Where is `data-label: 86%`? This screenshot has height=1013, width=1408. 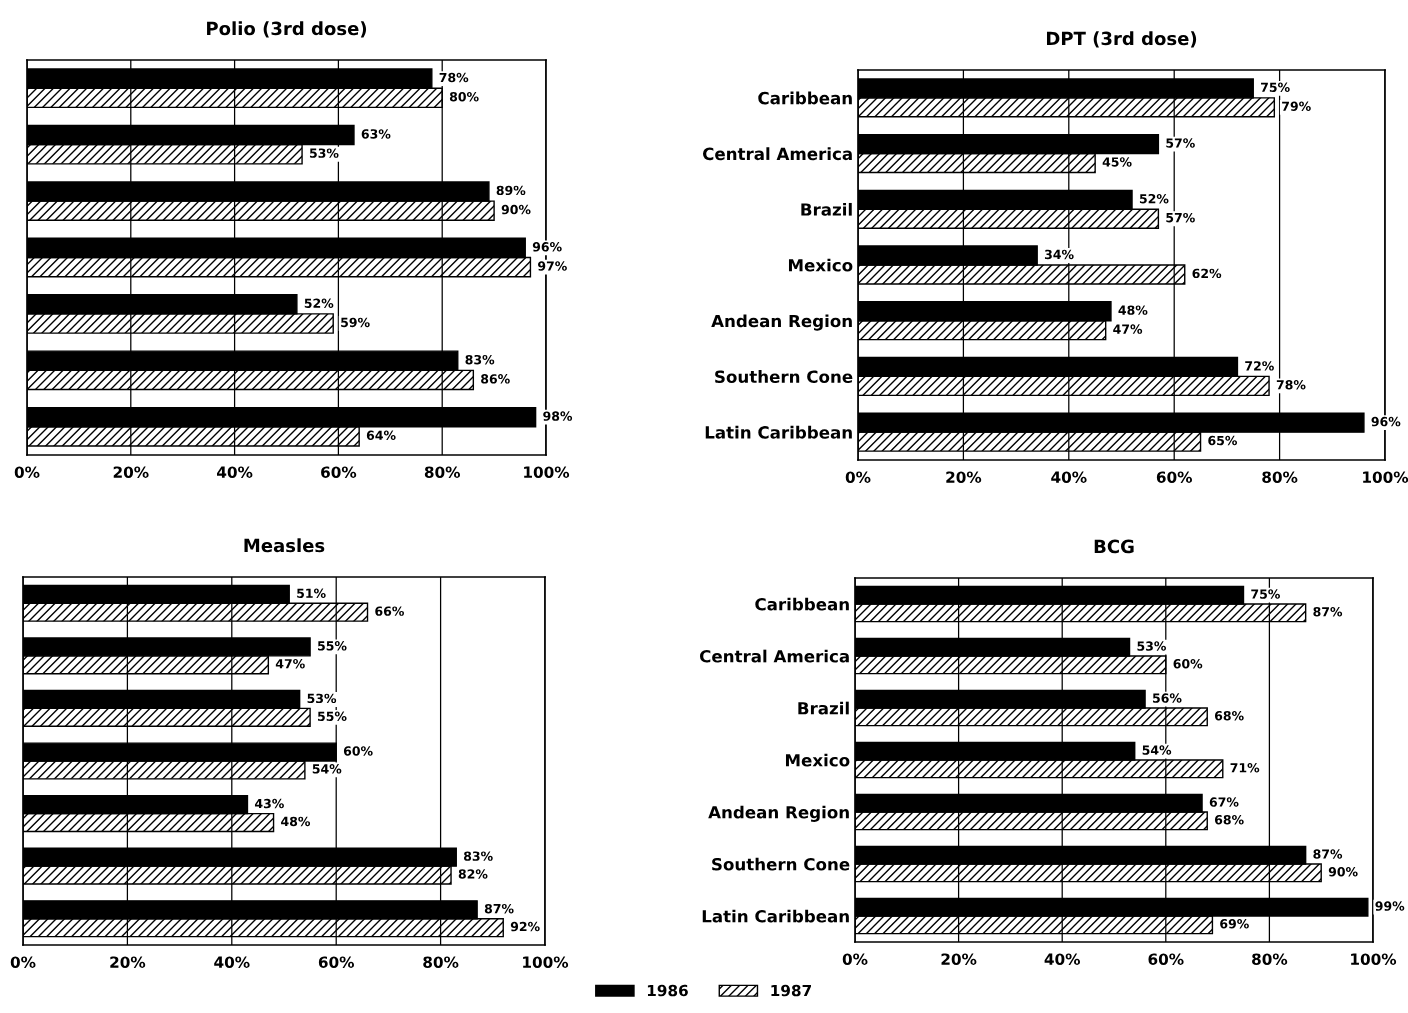 data-label: 86% is located at coordinates (495, 379).